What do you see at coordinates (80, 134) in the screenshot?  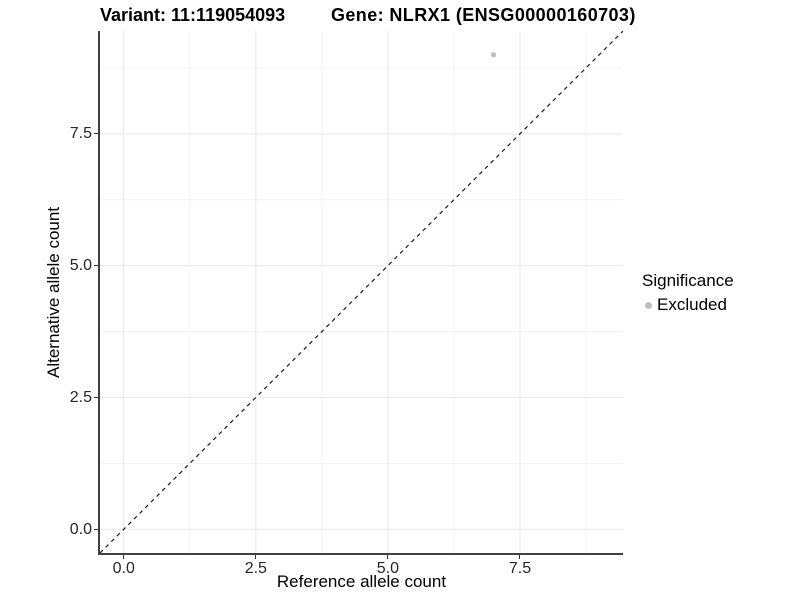 I see `y-tick-label: 7.5` at bounding box center [80, 134].